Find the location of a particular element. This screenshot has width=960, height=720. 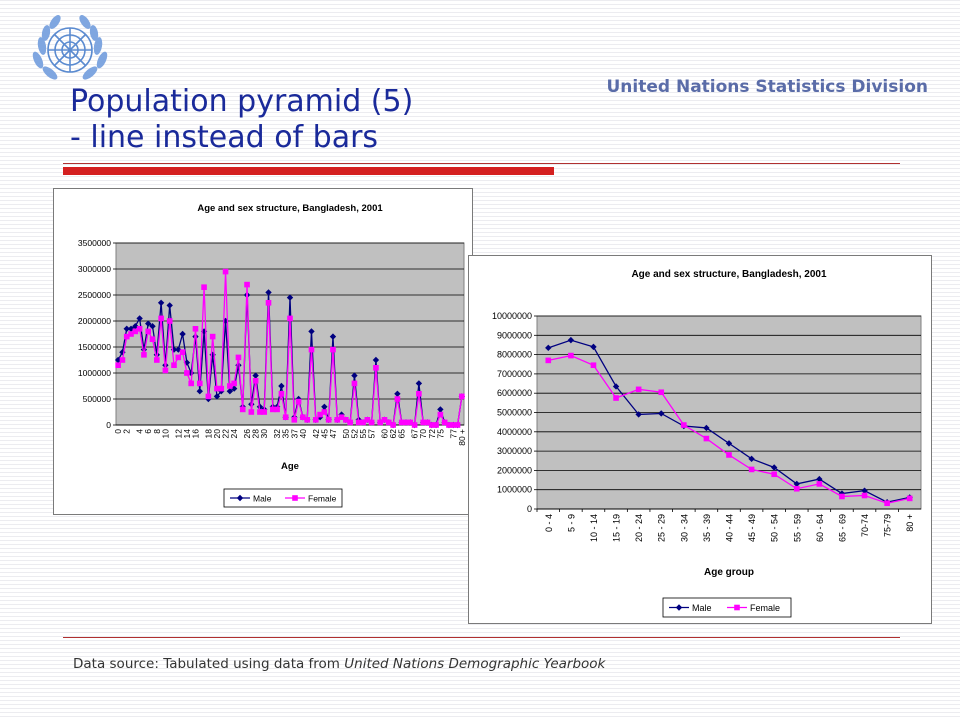

y-tick-label: 0 is located at coordinates (108, 425).